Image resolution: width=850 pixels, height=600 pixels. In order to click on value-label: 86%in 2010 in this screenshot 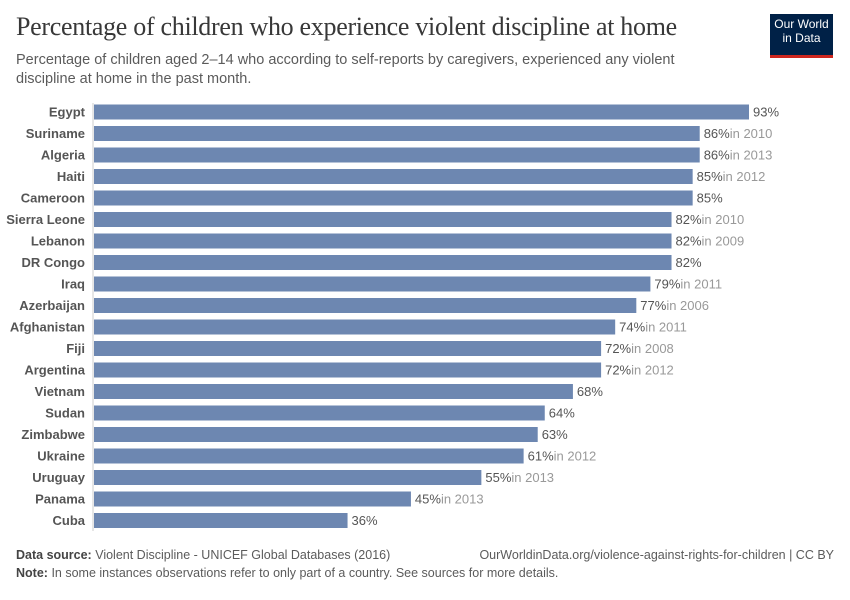, I will do `click(738, 133)`.